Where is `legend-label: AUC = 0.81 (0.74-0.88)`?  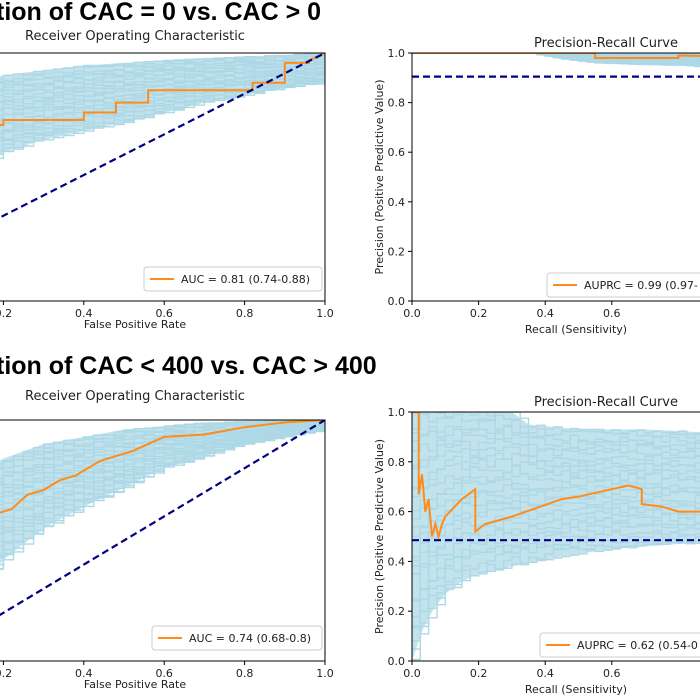
legend-label: AUC = 0.81 (0.74-0.88) is located at coordinates (245, 279).